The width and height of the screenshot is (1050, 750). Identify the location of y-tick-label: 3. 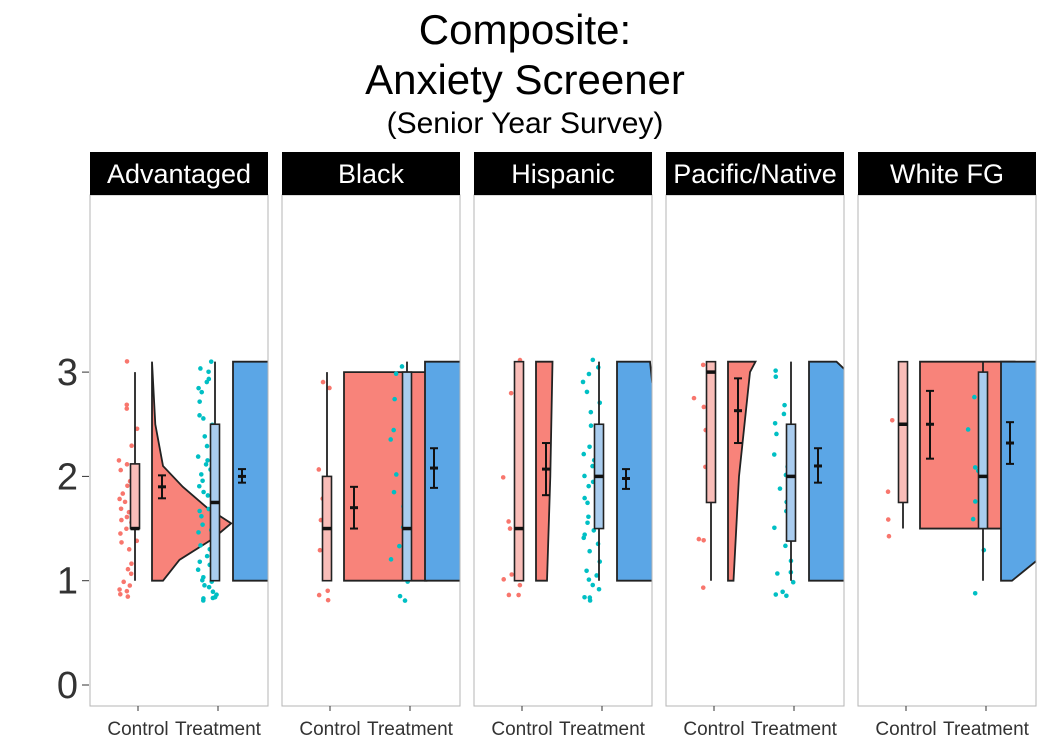
(67, 373).